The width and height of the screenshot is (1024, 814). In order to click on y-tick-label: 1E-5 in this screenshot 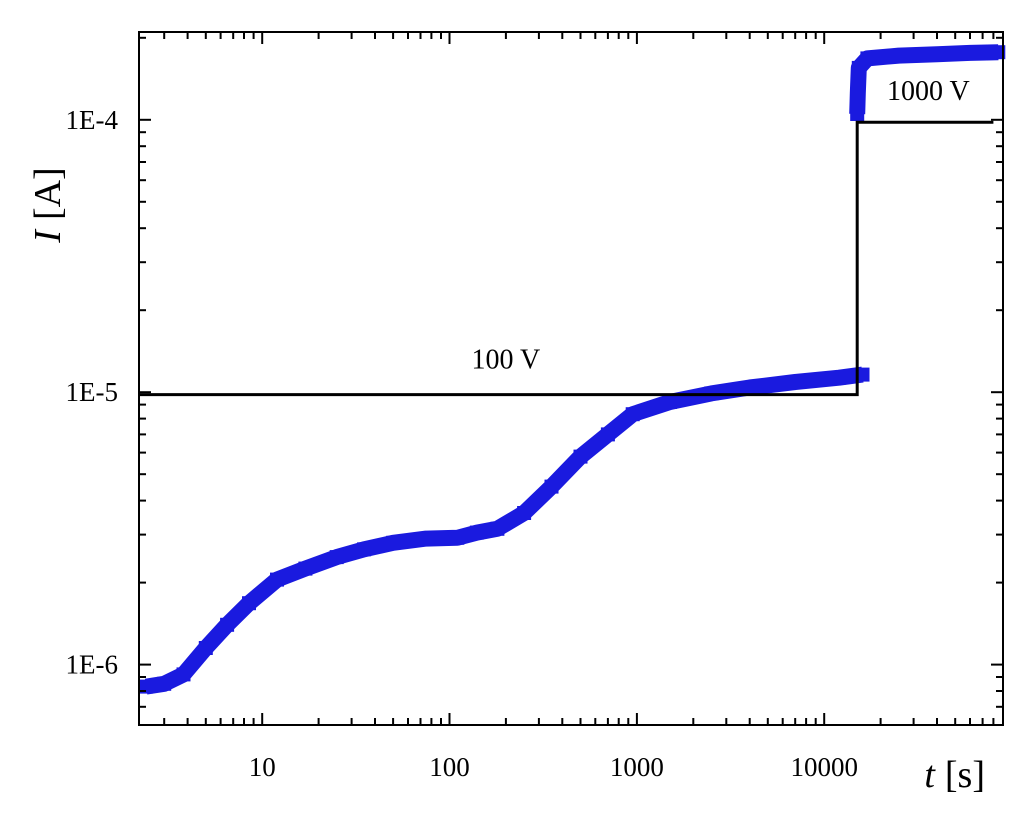, I will do `click(92, 392)`.